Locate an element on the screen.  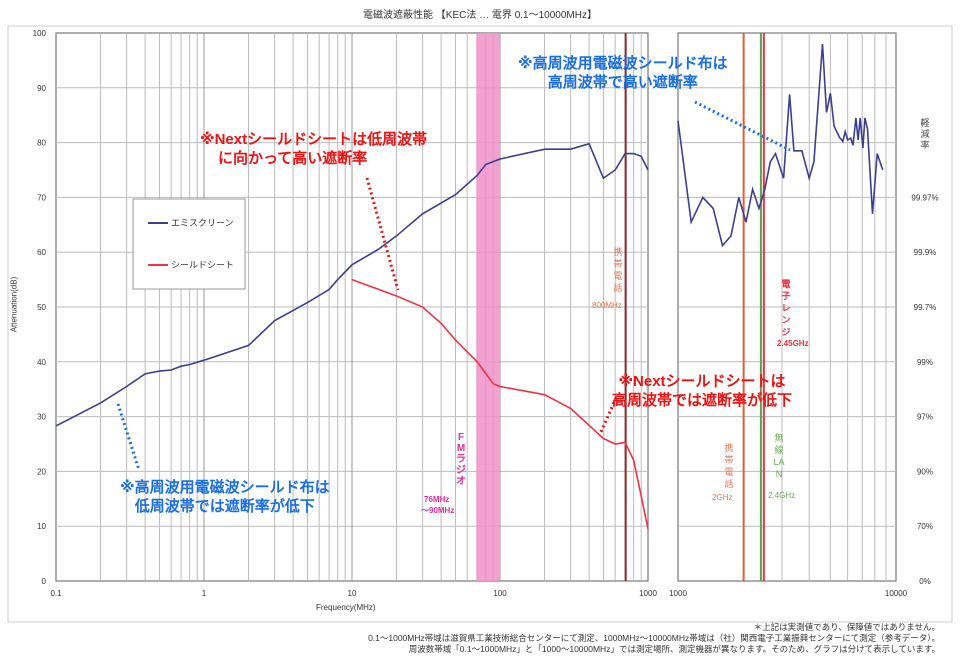
mobile-800-label: 携帯電話 is located at coordinates (618, 270).